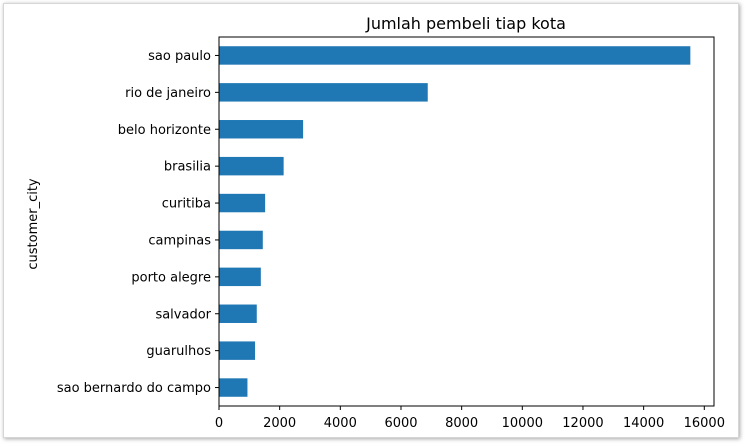 This screenshot has width=746, height=445. Describe the element at coordinates (261, 129) in the screenshot. I see `bar-belo-horizonte` at that location.